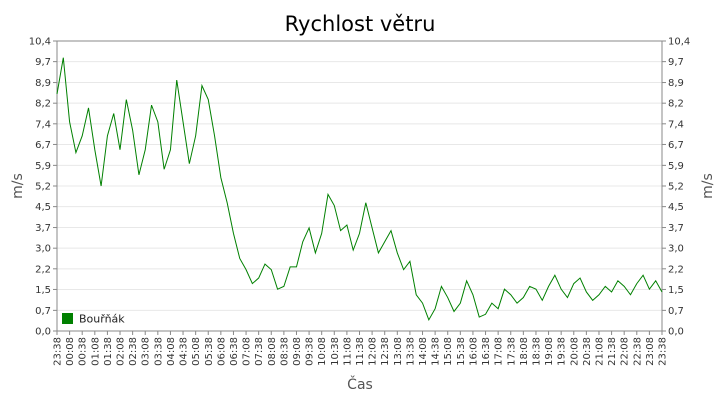 This screenshot has width=720, height=400. I want to click on x-tick-label: 07:08, so click(247, 351).